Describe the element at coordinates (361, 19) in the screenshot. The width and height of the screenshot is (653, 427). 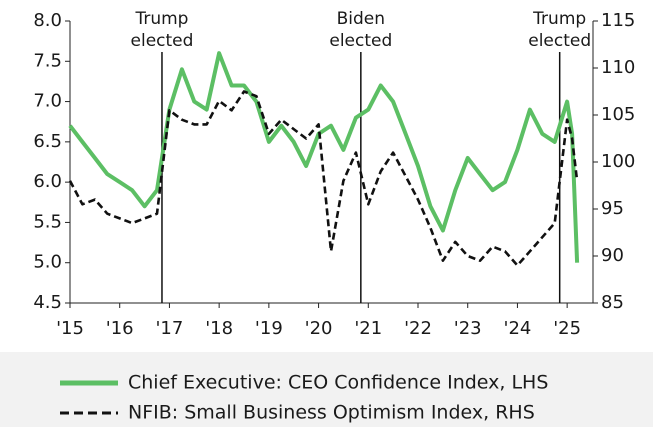
I see `annotation: Biden` at that location.